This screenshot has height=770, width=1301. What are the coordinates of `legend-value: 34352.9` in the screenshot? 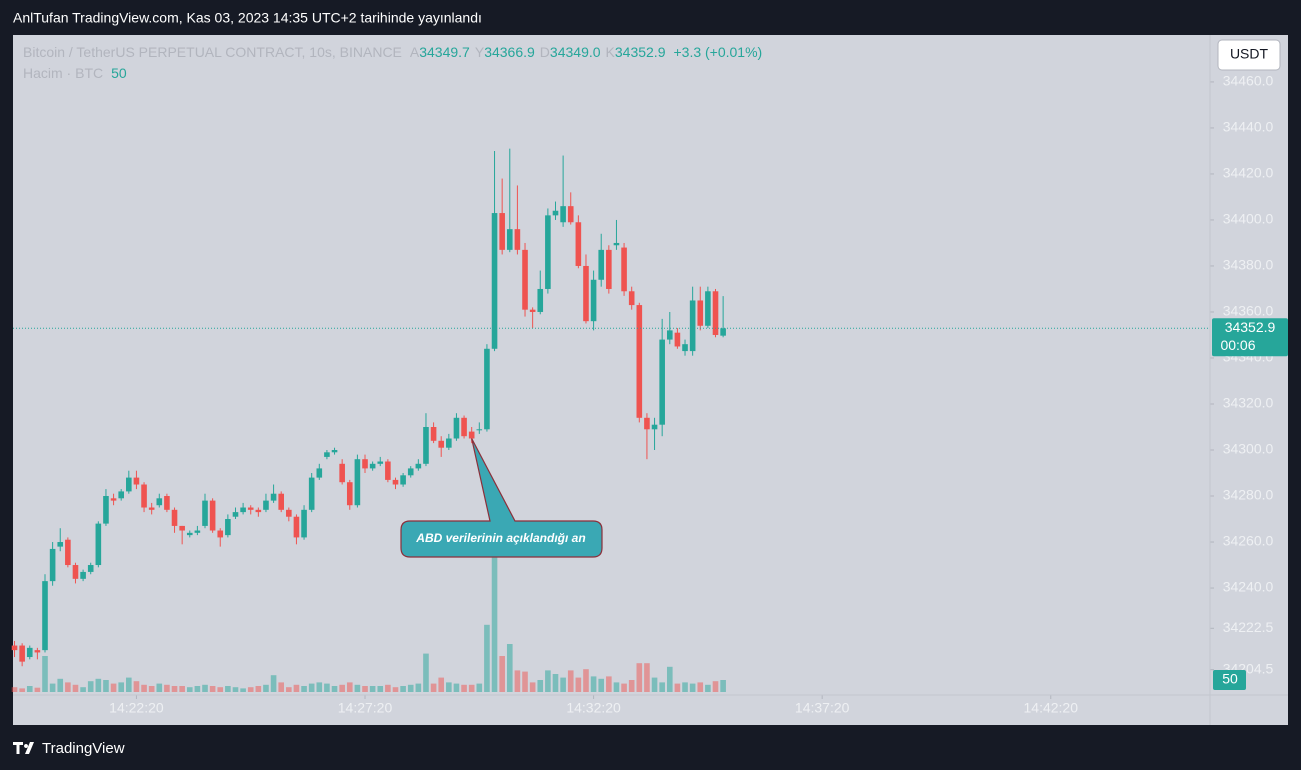 It's located at (640, 52).